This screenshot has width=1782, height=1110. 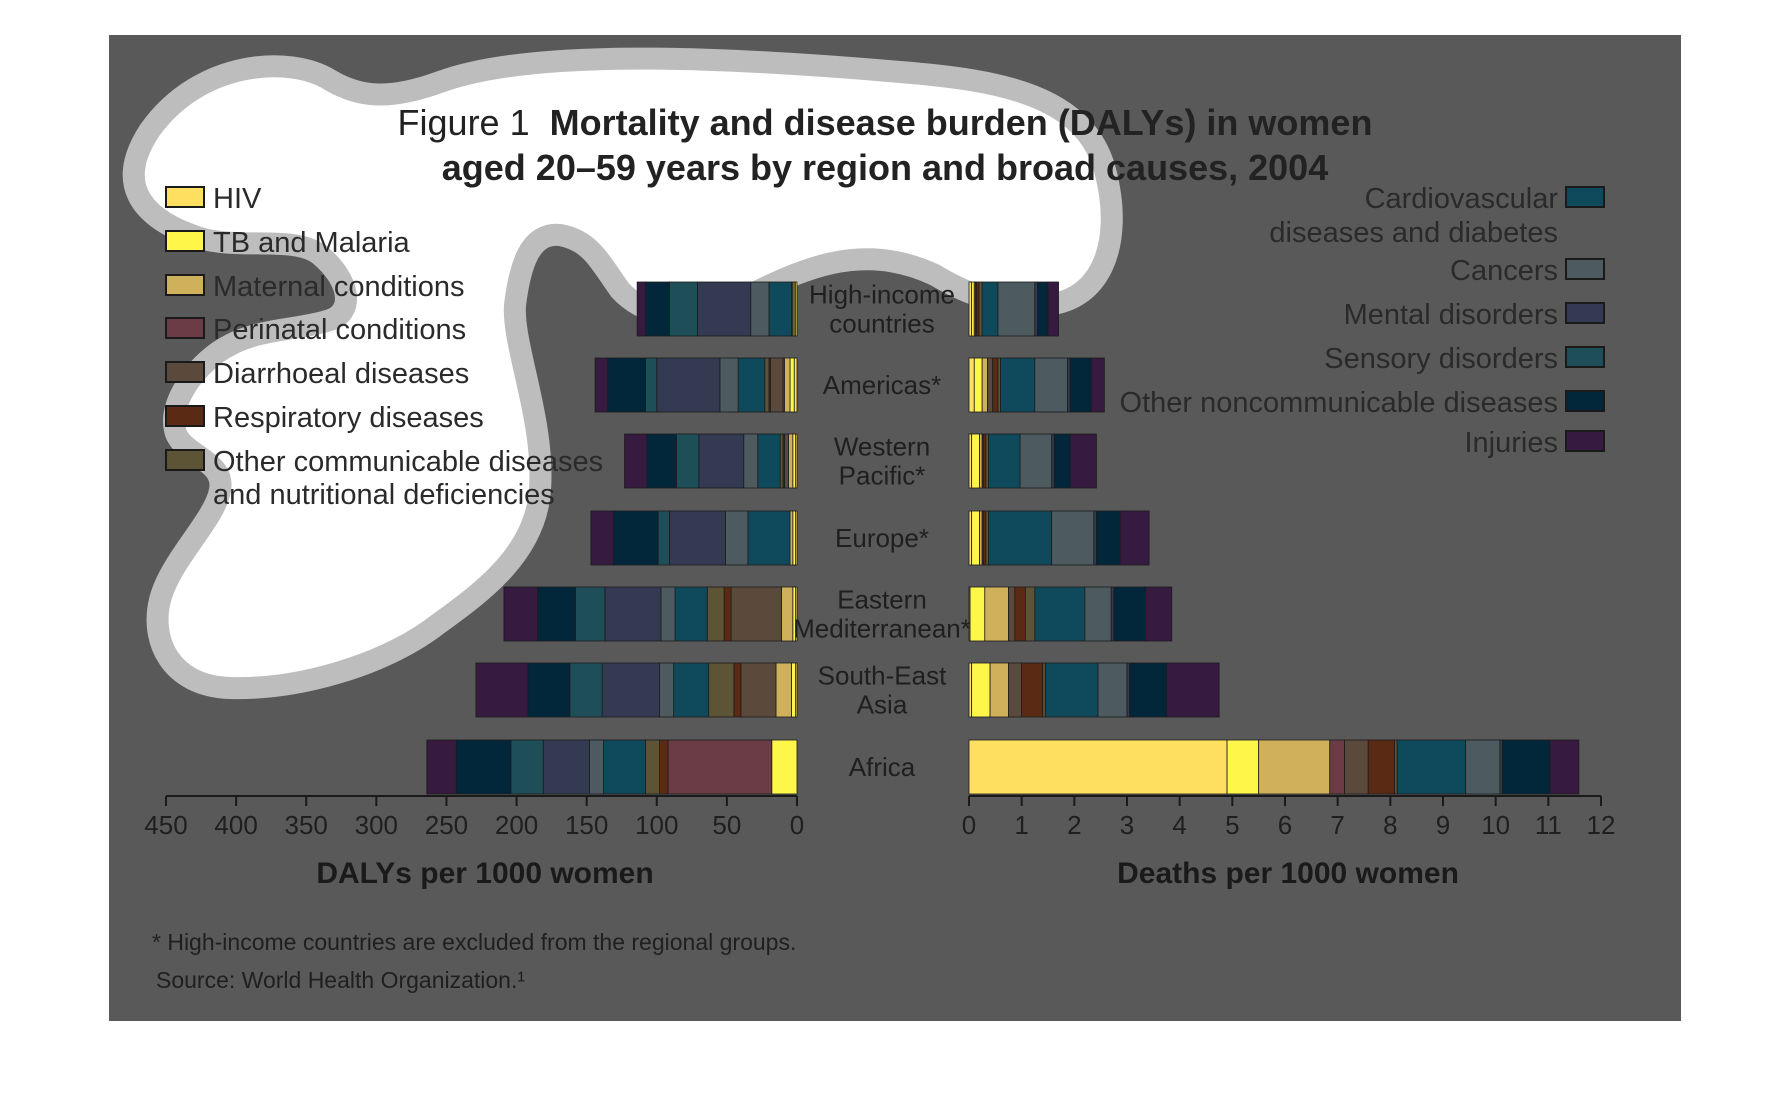 What do you see at coordinates (1339, 403) in the screenshot?
I see `legend-label-other-noncommunicable-diseases: Other noncommunicable diseases` at bounding box center [1339, 403].